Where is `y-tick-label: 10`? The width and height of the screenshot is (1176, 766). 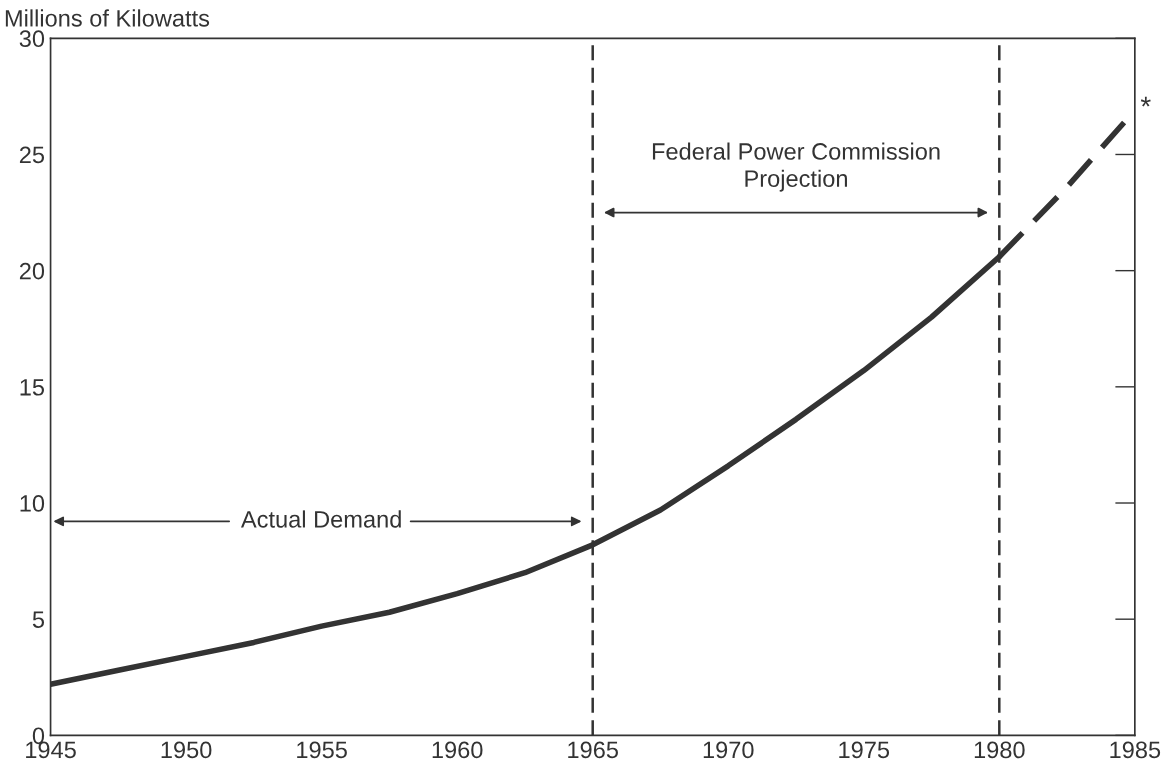 y-tick-label: 10 is located at coordinates (32, 503).